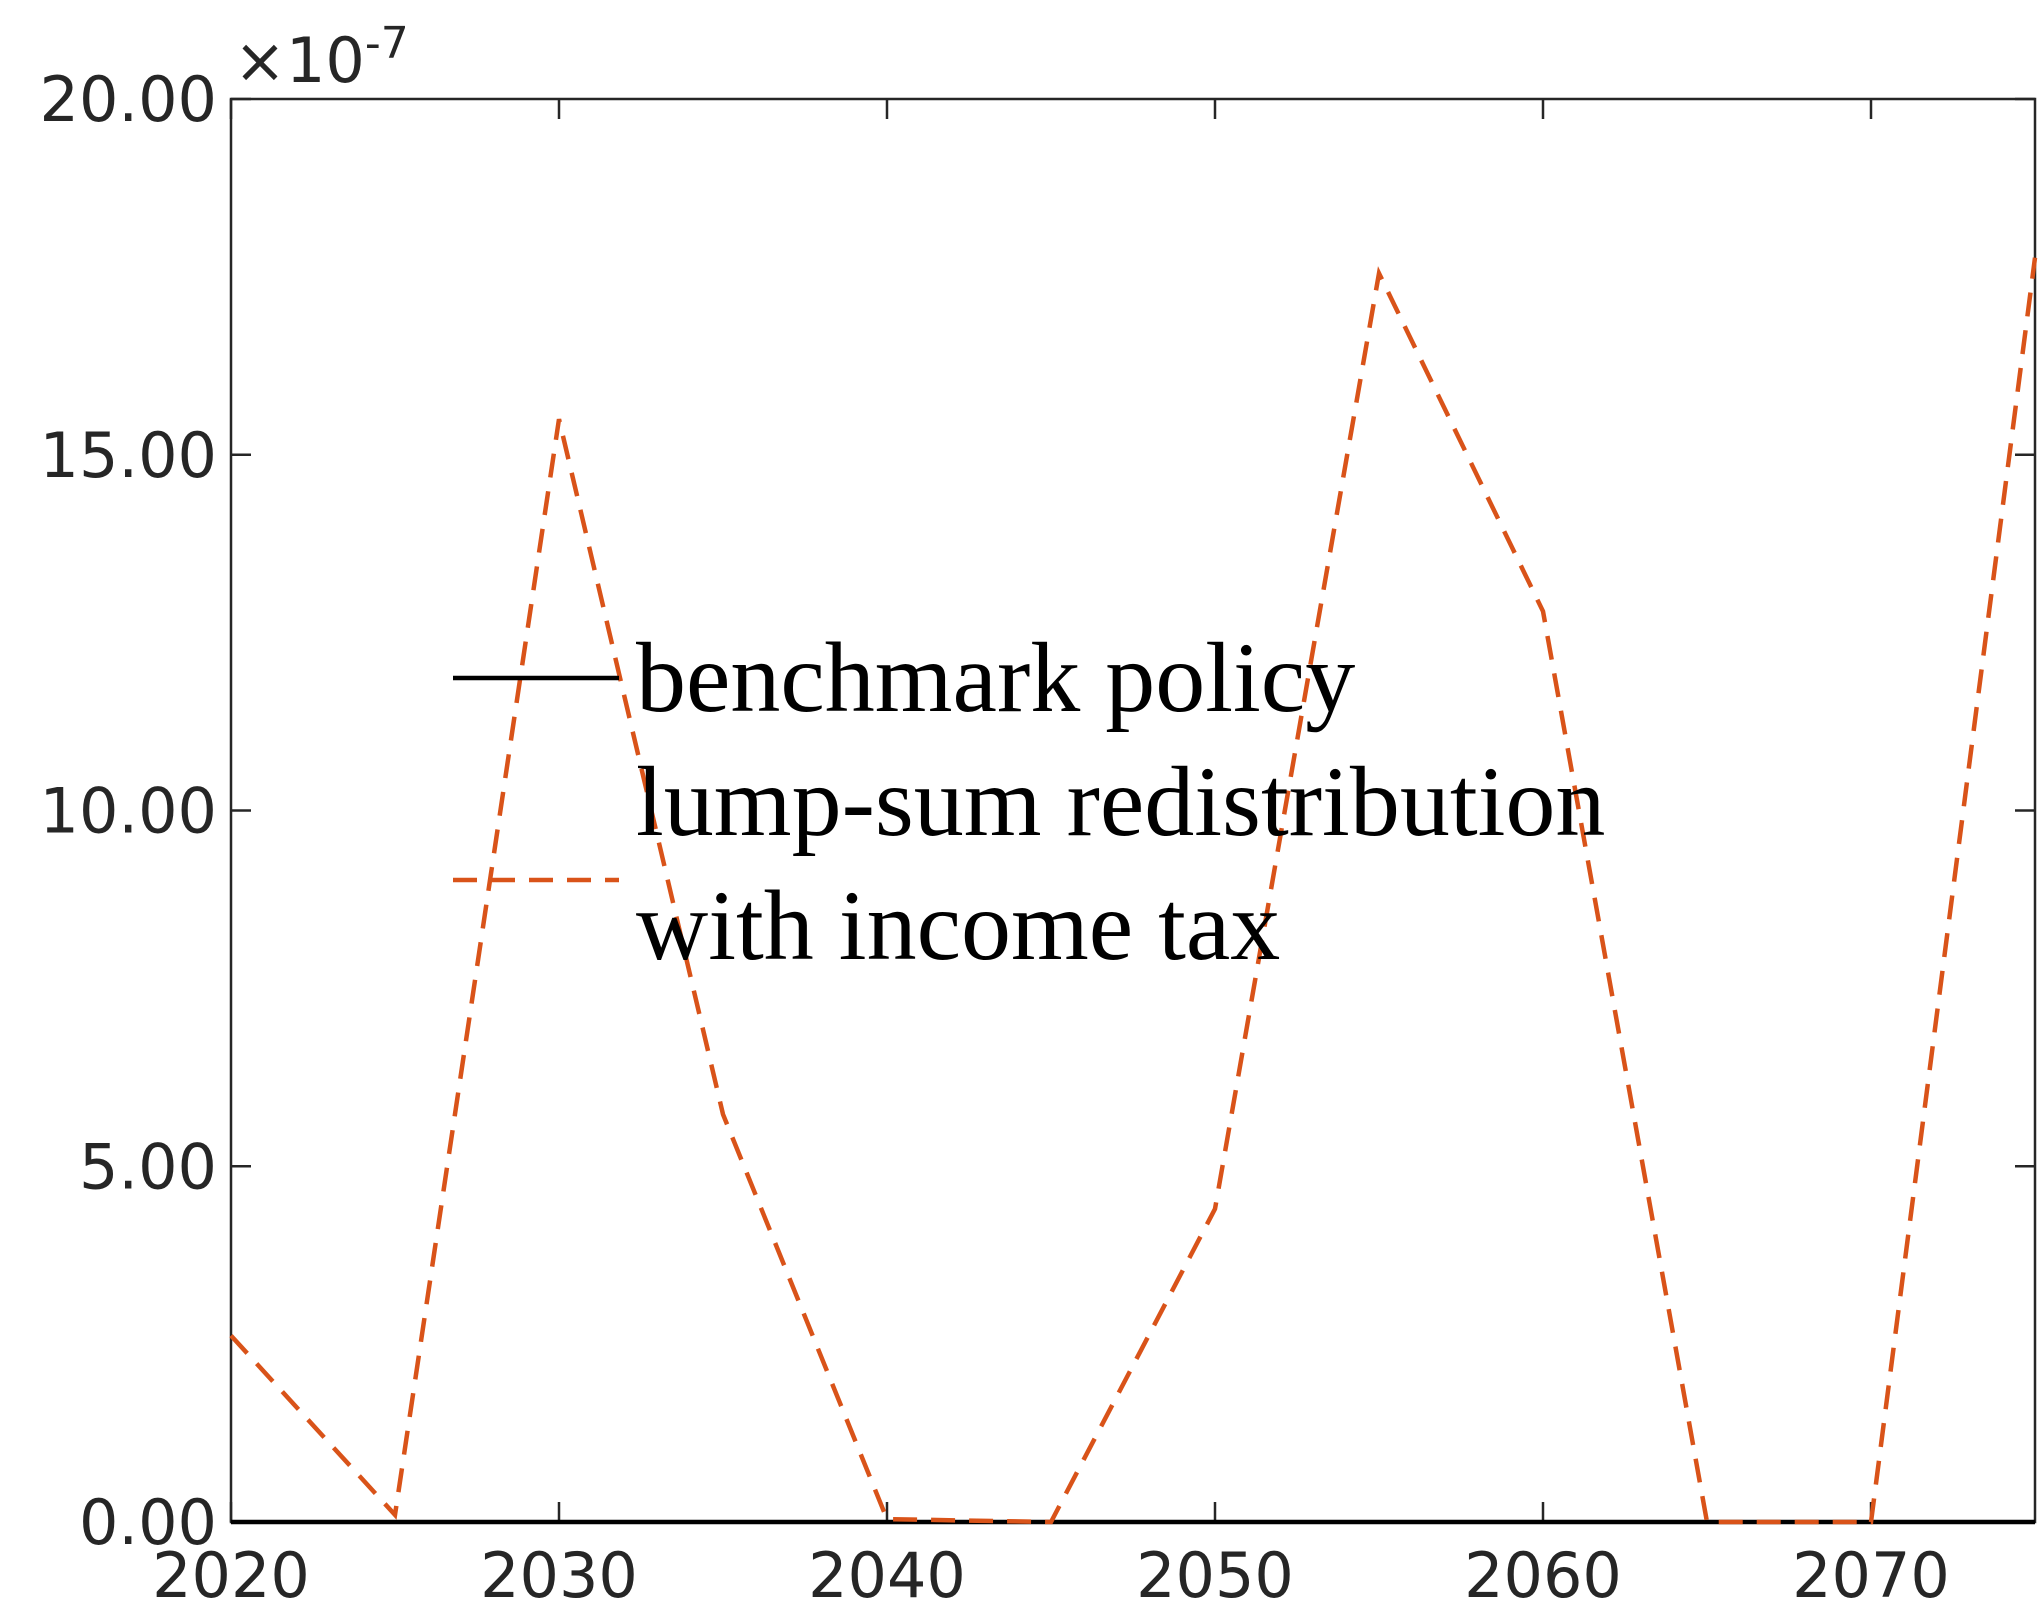 The image size is (2043, 1622). What do you see at coordinates (387, 43) in the screenshot?
I see `y-scale-exponent: -7` at bounding box center [387, 43].